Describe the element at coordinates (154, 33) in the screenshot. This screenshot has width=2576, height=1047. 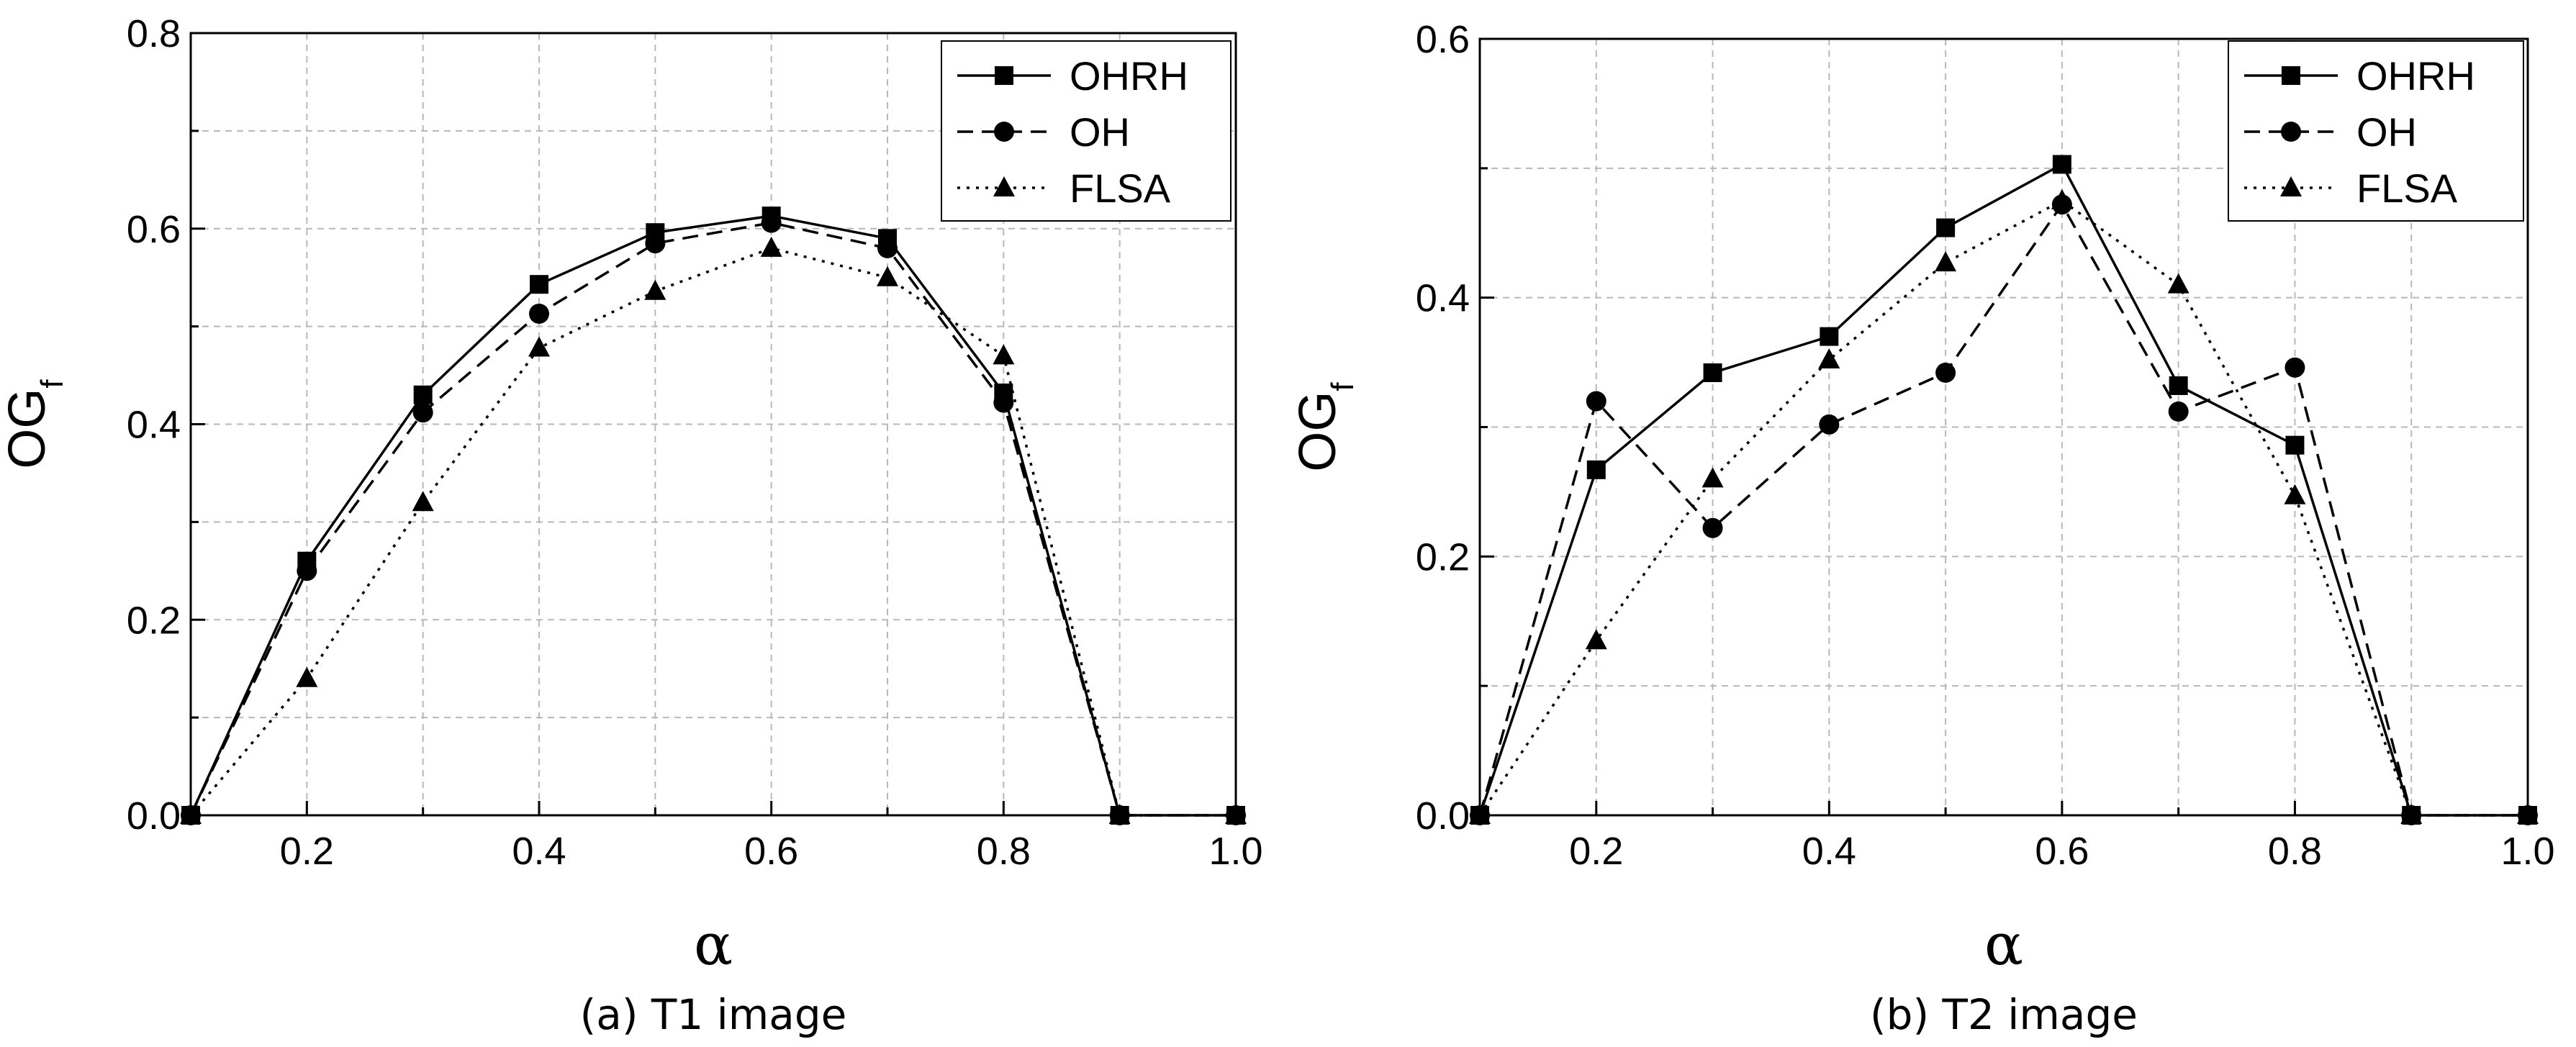
I see `y-tick-label: 0.8` at that location.